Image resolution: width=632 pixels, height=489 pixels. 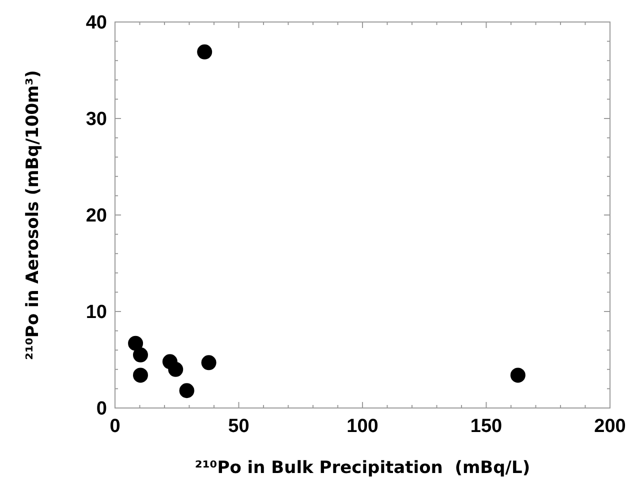 I want to click on x-tick-label: 0, so click(x=115, y=426).